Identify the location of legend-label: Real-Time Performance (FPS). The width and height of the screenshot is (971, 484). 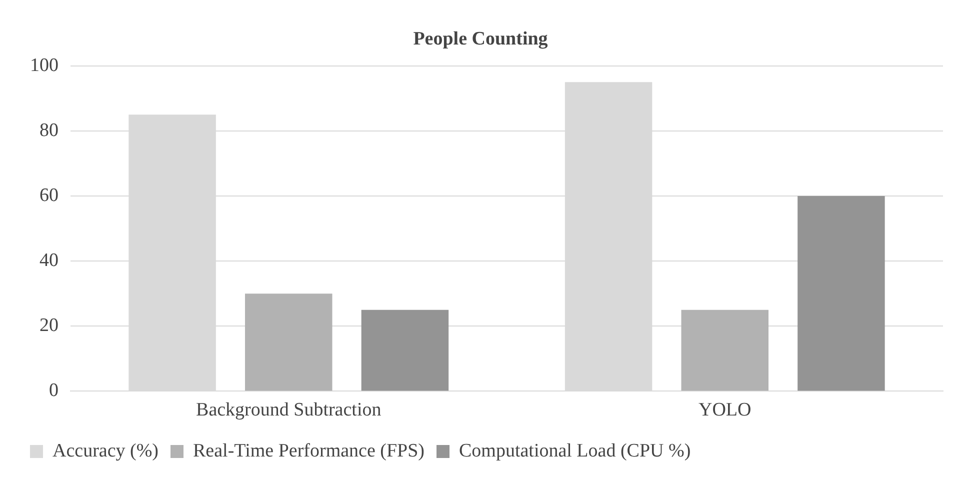
(309, 451).